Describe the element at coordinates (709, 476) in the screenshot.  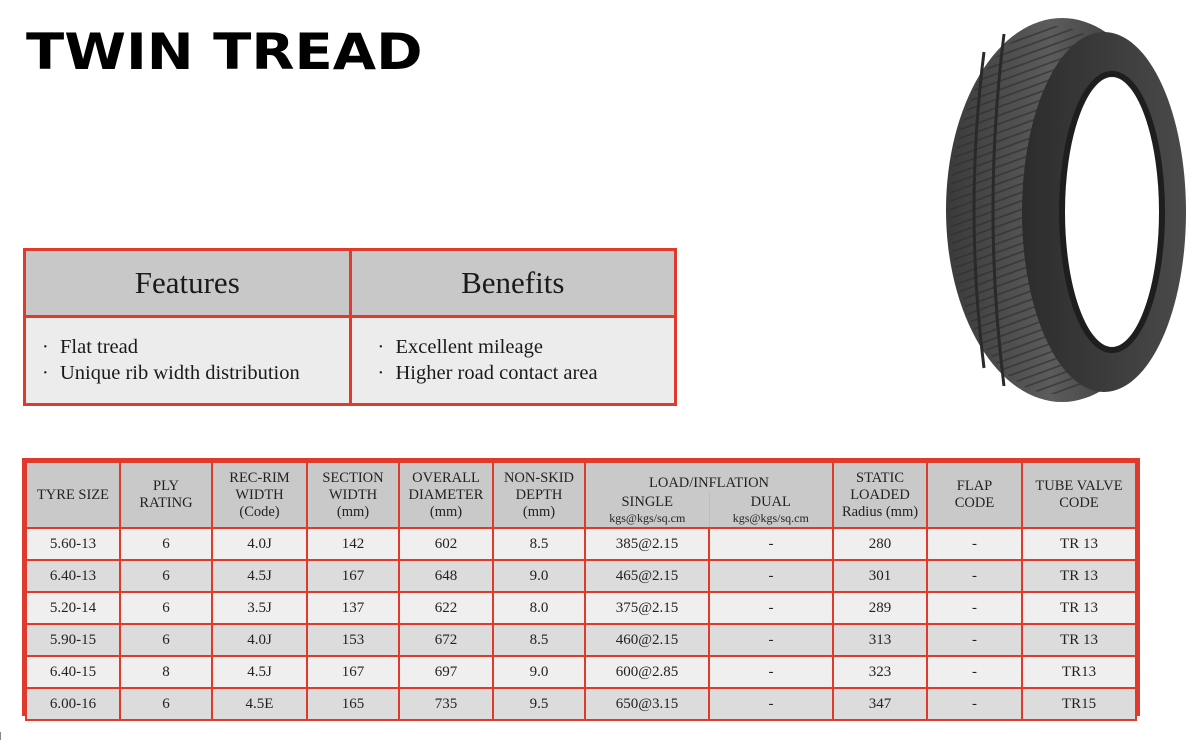
I see `header-load-inflation: LOAD/INFLATION` at that location.